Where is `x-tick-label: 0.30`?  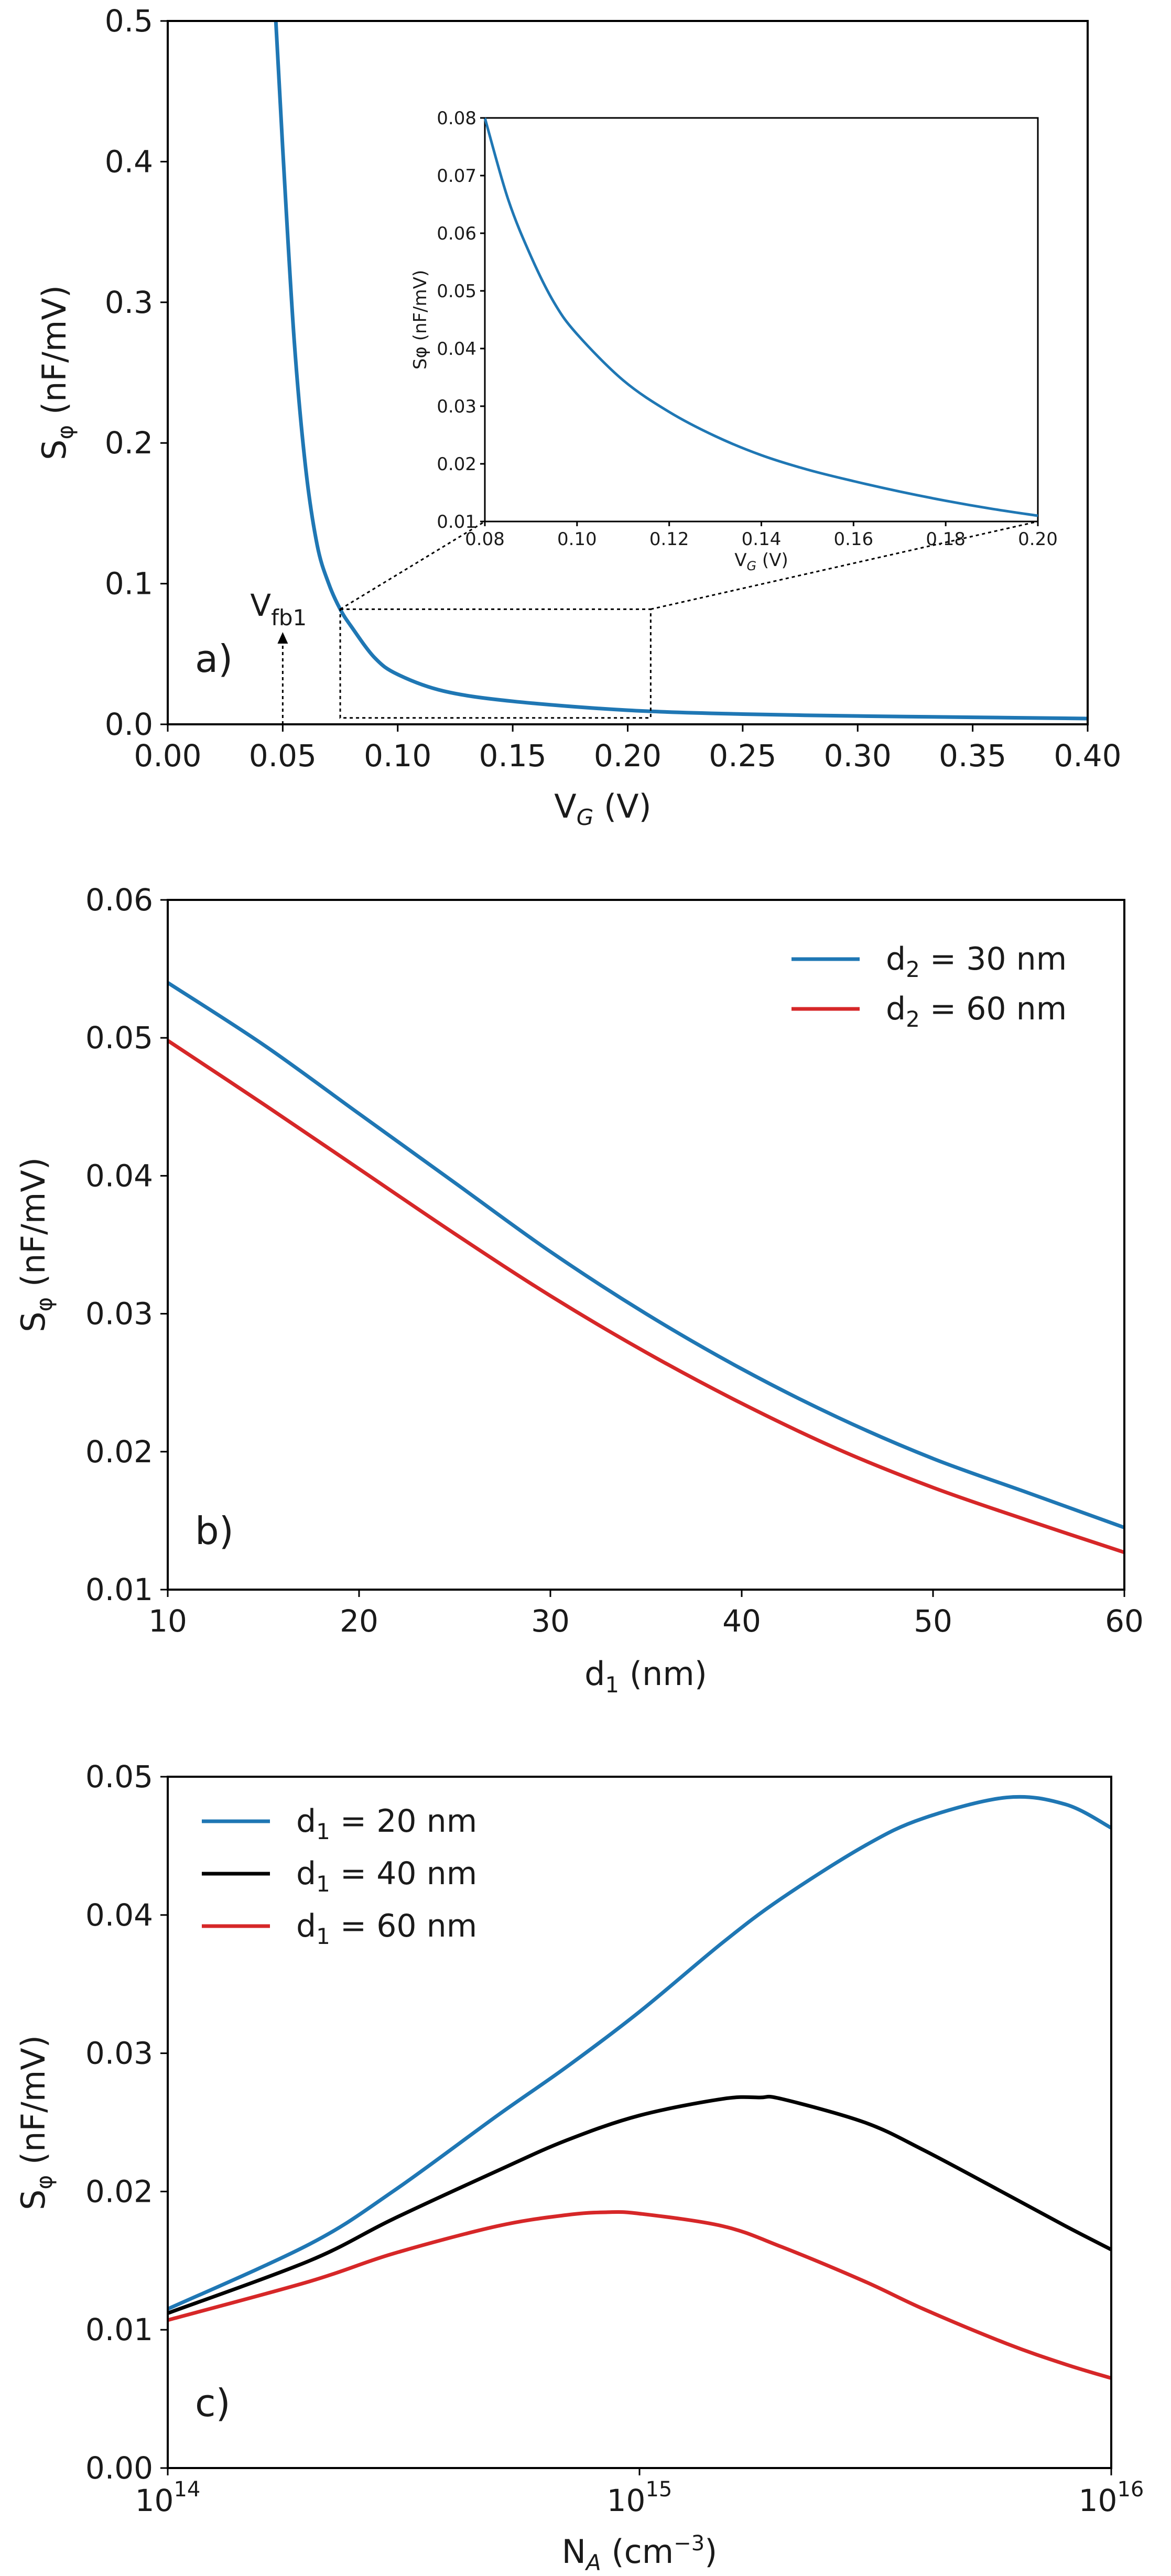
x-tick-label: 0.30 is located at coordinates (858, 756).